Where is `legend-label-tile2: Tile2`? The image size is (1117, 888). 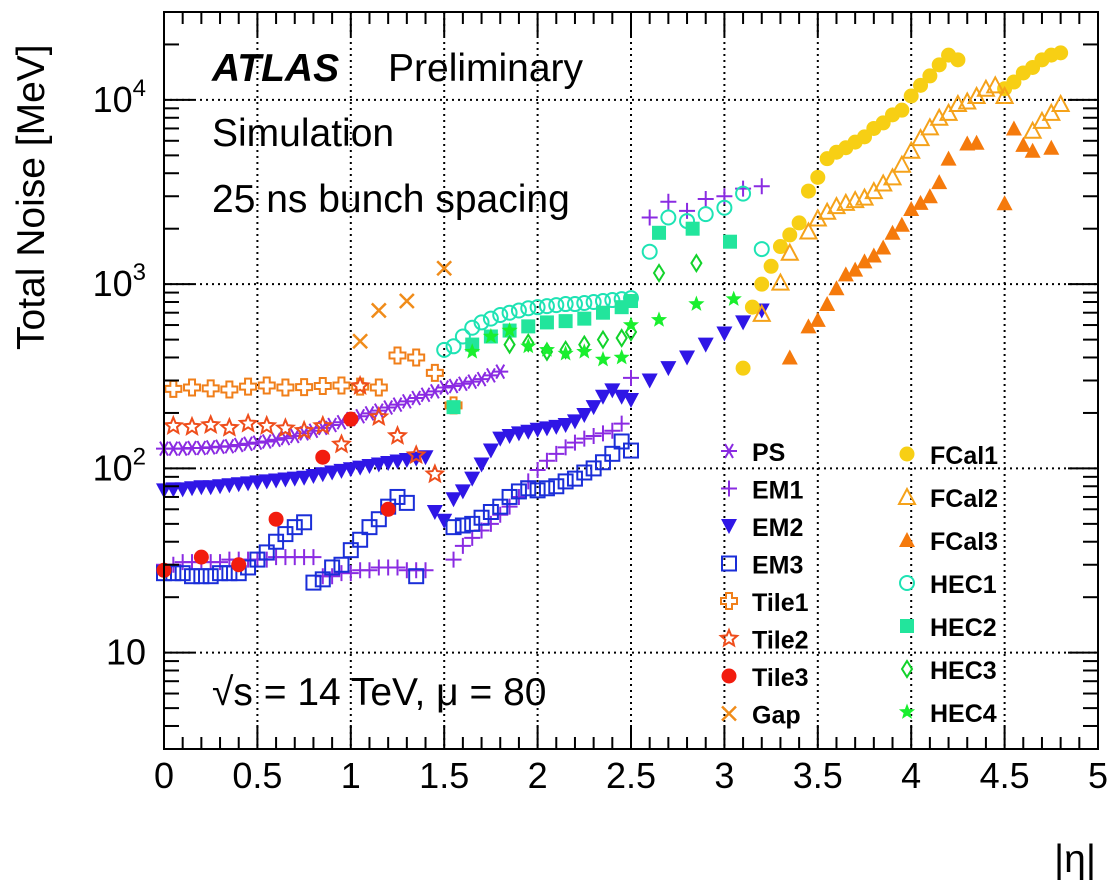 legend-label-tile2: Tile2 is located at coordinates (780, 641).